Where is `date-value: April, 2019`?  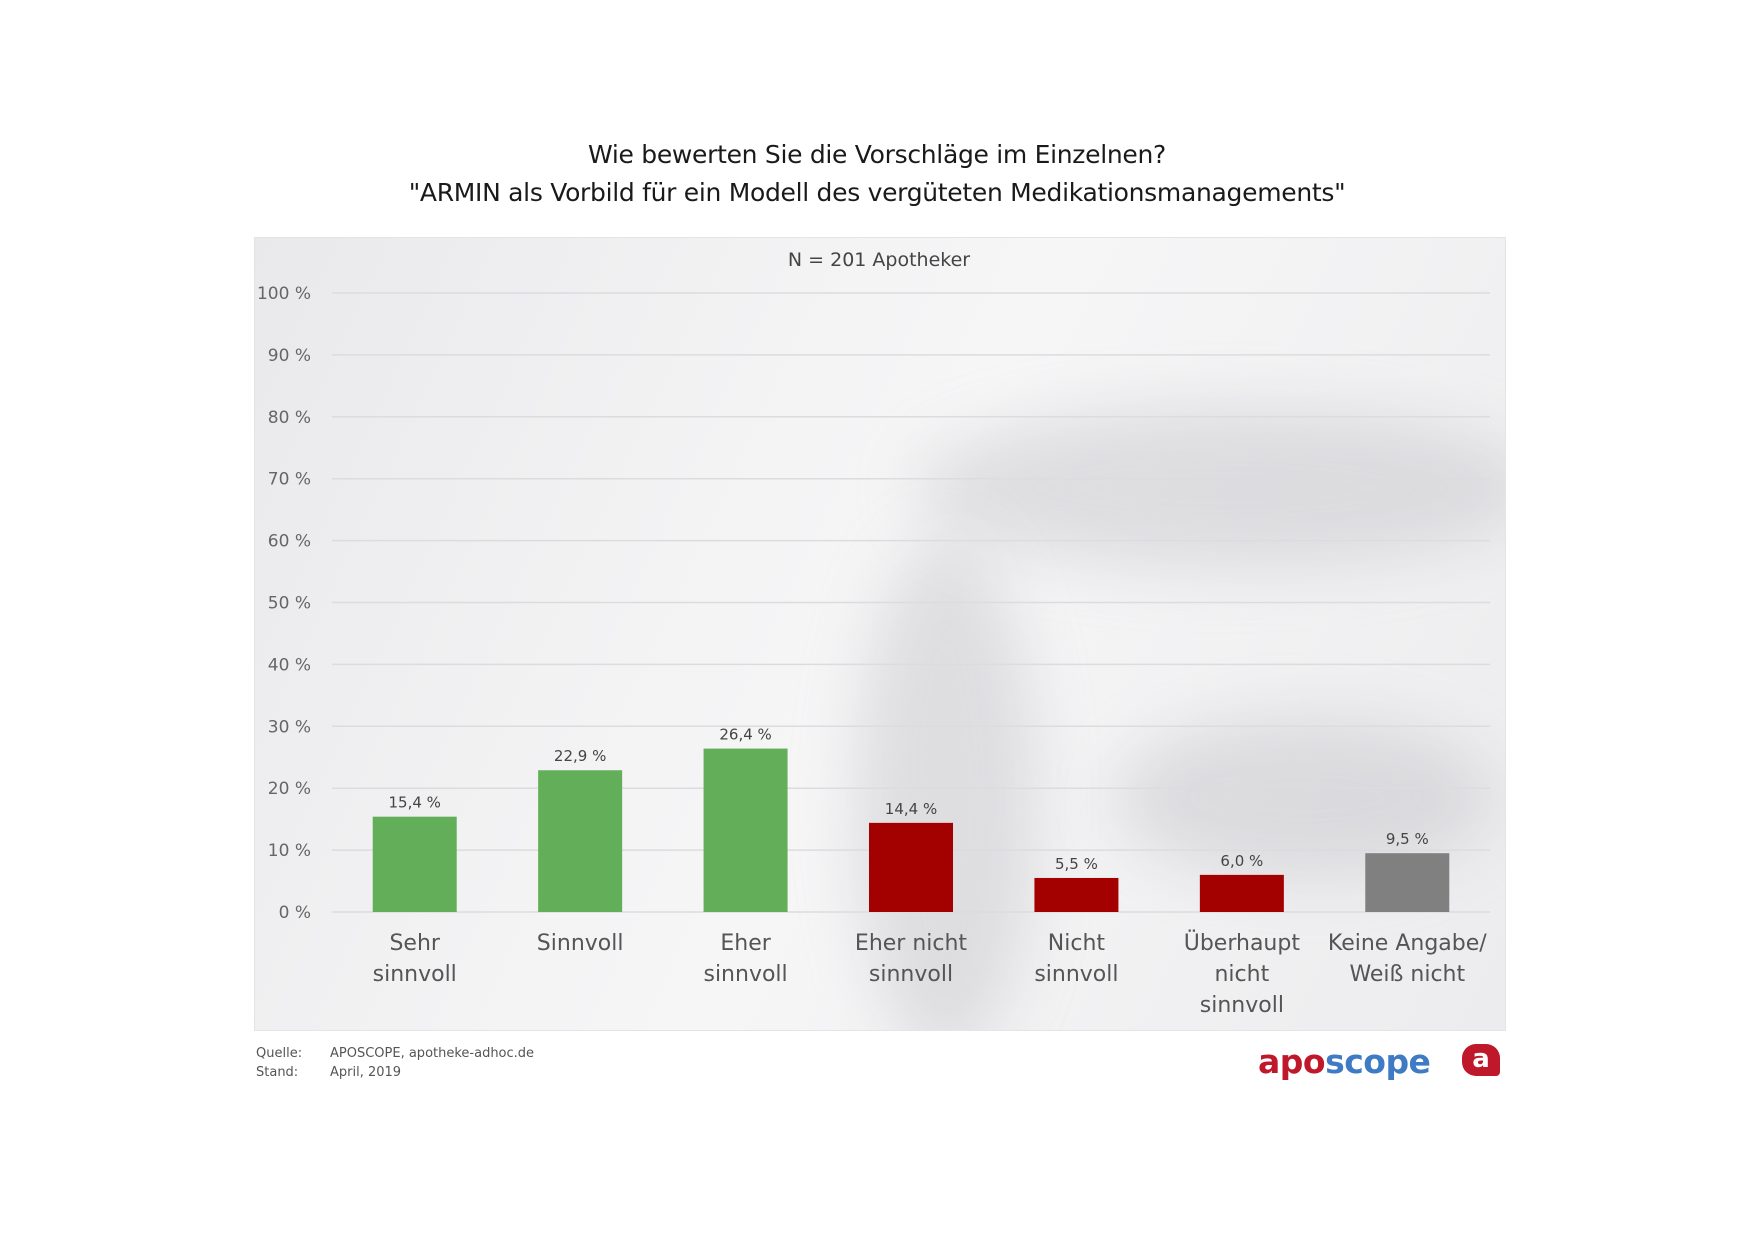
date-value: April, 2019 is located at coordinates (366, 1072).